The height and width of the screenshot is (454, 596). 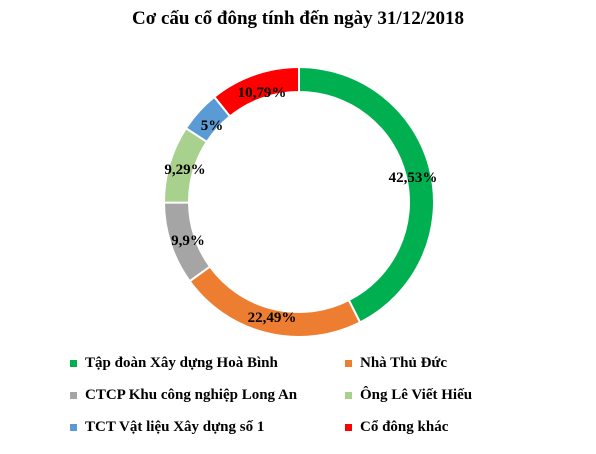 I want to click on slice-data-label: 9,29%, so click(x=184, y=170).